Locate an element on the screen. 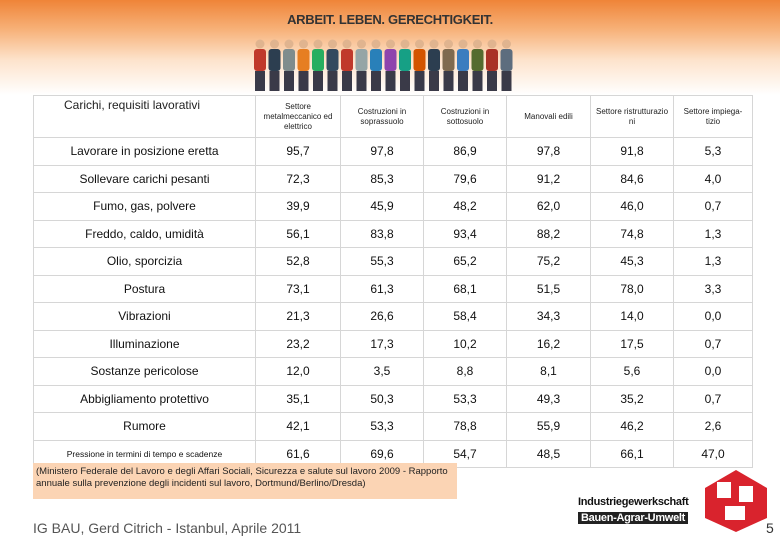  column-header: Settore impiega- tizio is located at coordinates (713, 116).